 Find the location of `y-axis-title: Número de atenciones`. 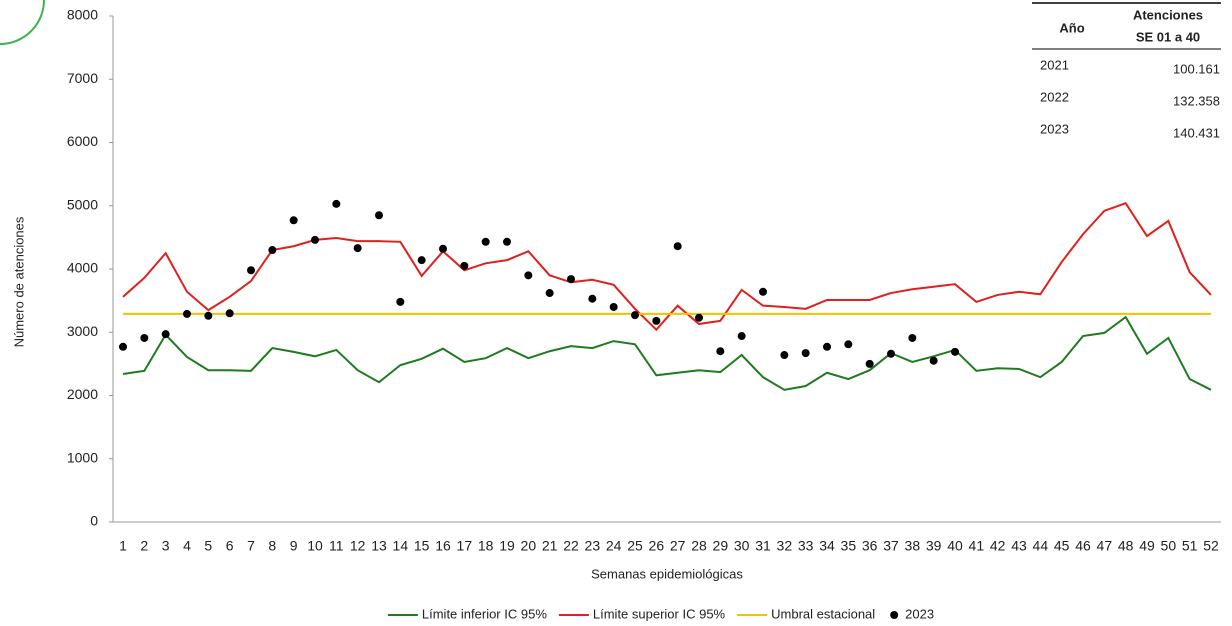

y-axis-title: Número de atenciones is located at coordinates (18, 281).